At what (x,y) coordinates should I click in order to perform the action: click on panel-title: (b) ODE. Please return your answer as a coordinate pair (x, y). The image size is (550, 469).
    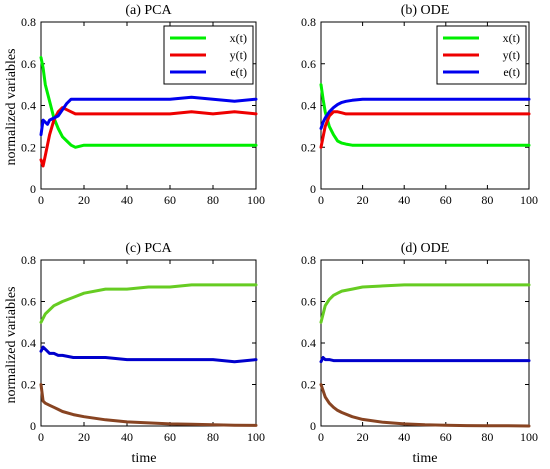
    Looking at the image, I should click on (425, 10).